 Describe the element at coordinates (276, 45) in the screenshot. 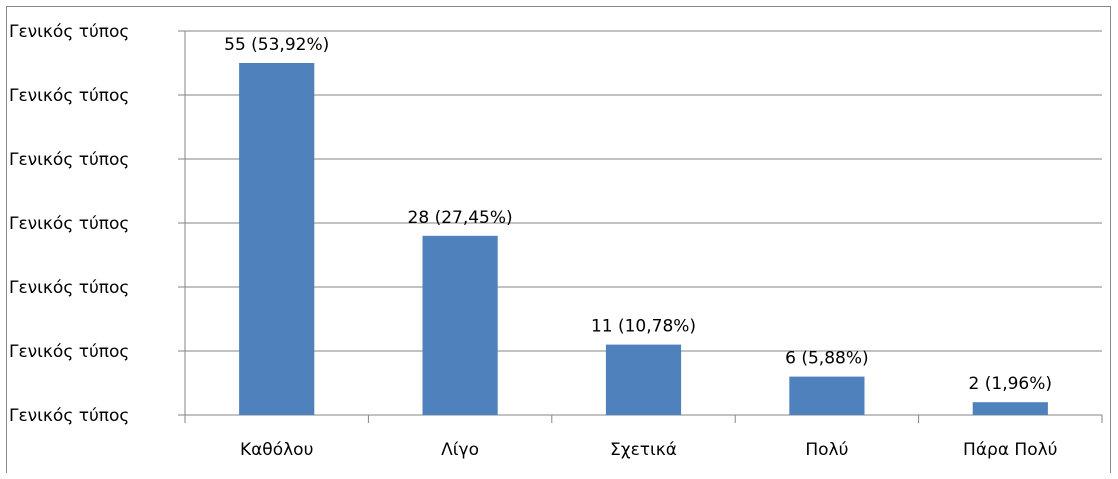

I see `data-label: 55 (53,92%)` at that location.